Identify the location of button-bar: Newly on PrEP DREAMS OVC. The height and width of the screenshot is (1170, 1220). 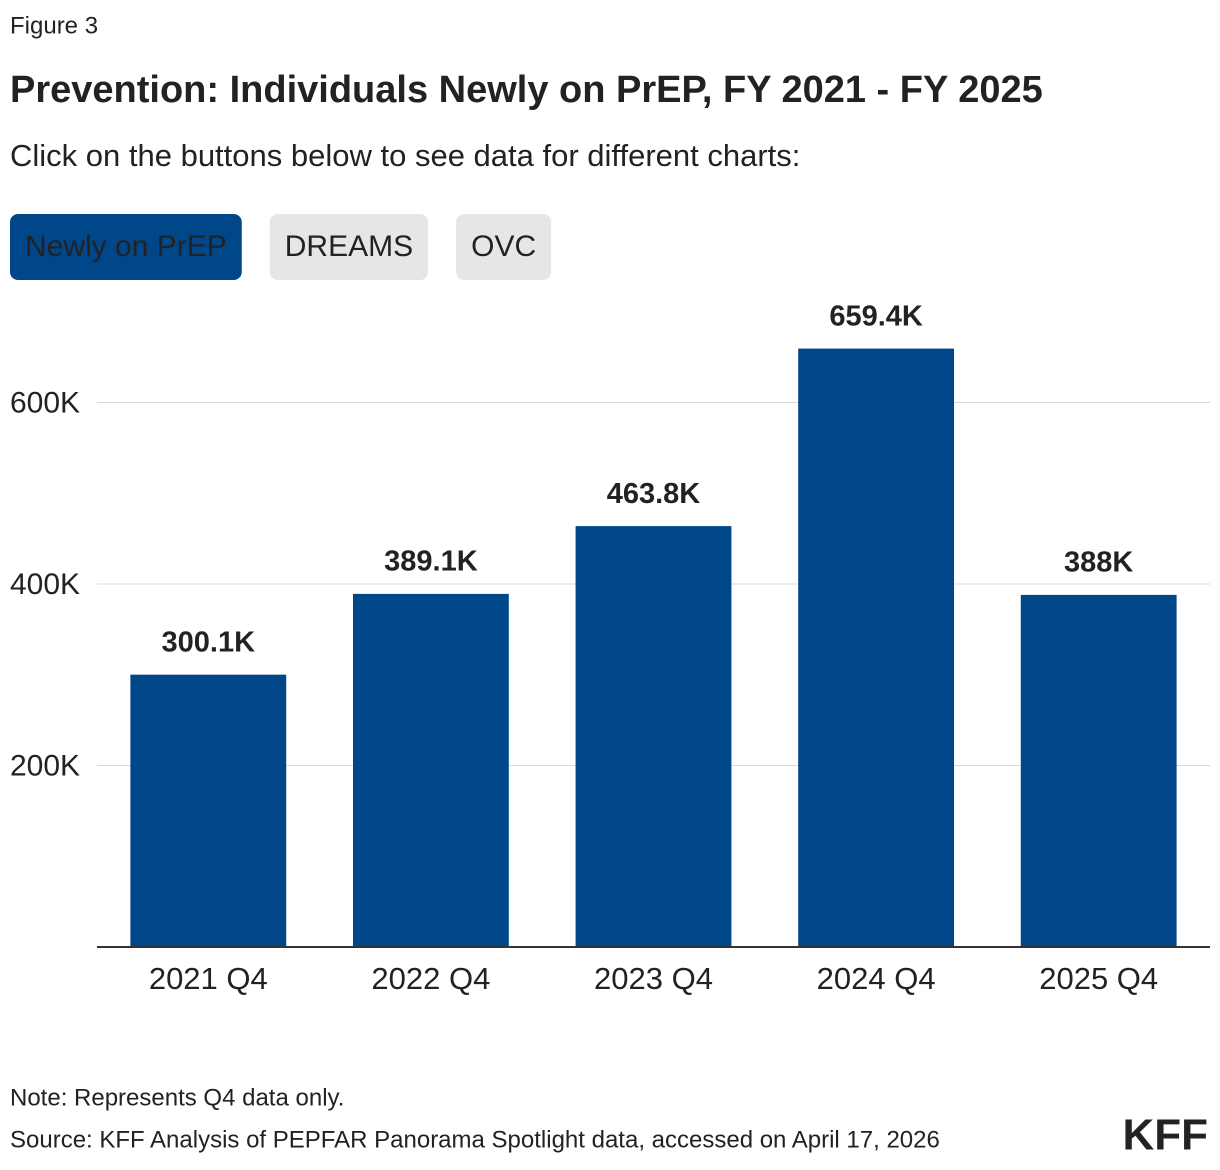
(281, 247).